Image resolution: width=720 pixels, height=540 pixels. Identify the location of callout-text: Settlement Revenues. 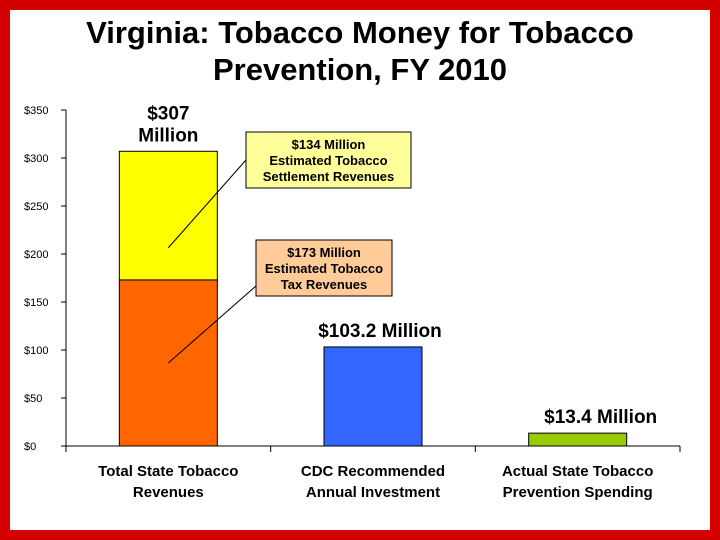
(329, 176).